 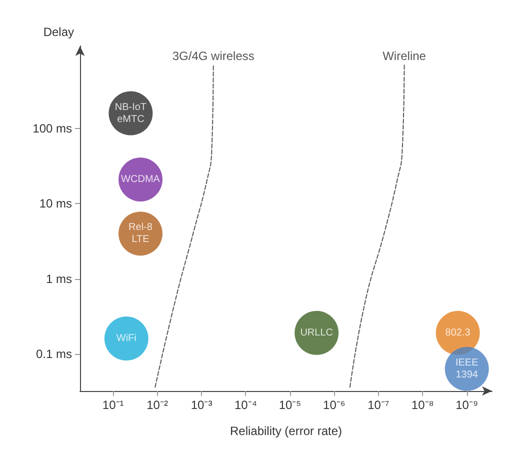 What do you see at coordinates (201, 405) in the screenshot?
I see `x-tick-label: 10⁻³` at bounding box center [201, 405].